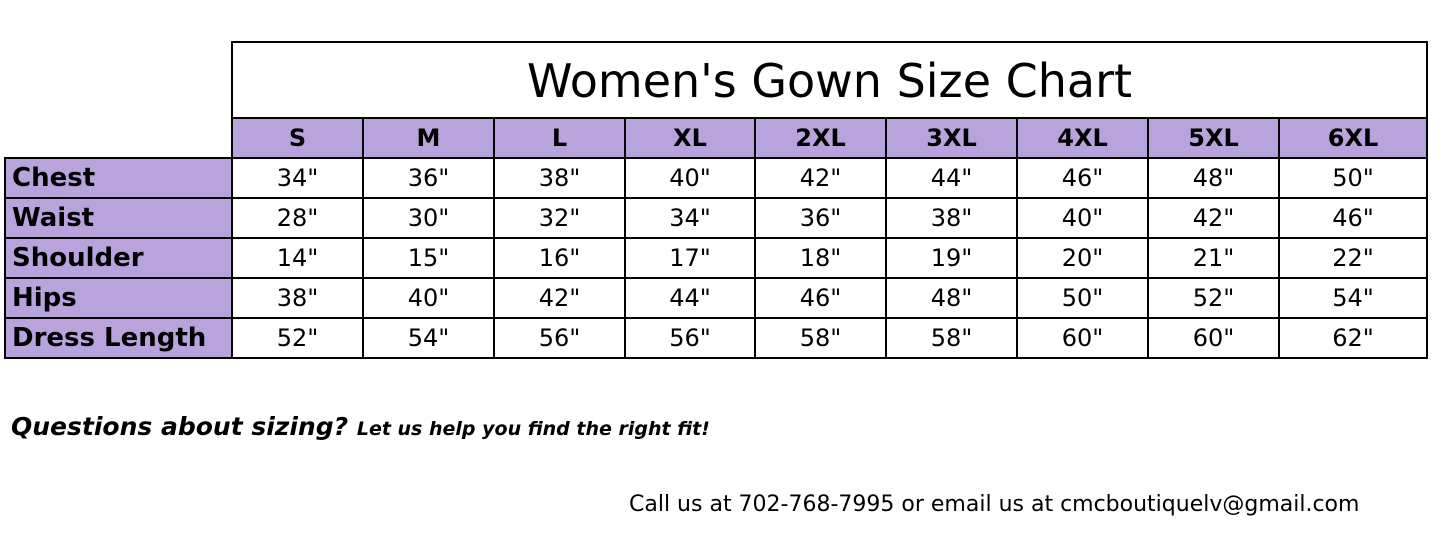  Describe the element at coordinates (297, 258) in the screenshot. I see `measurement-cell: 14"` at that location.